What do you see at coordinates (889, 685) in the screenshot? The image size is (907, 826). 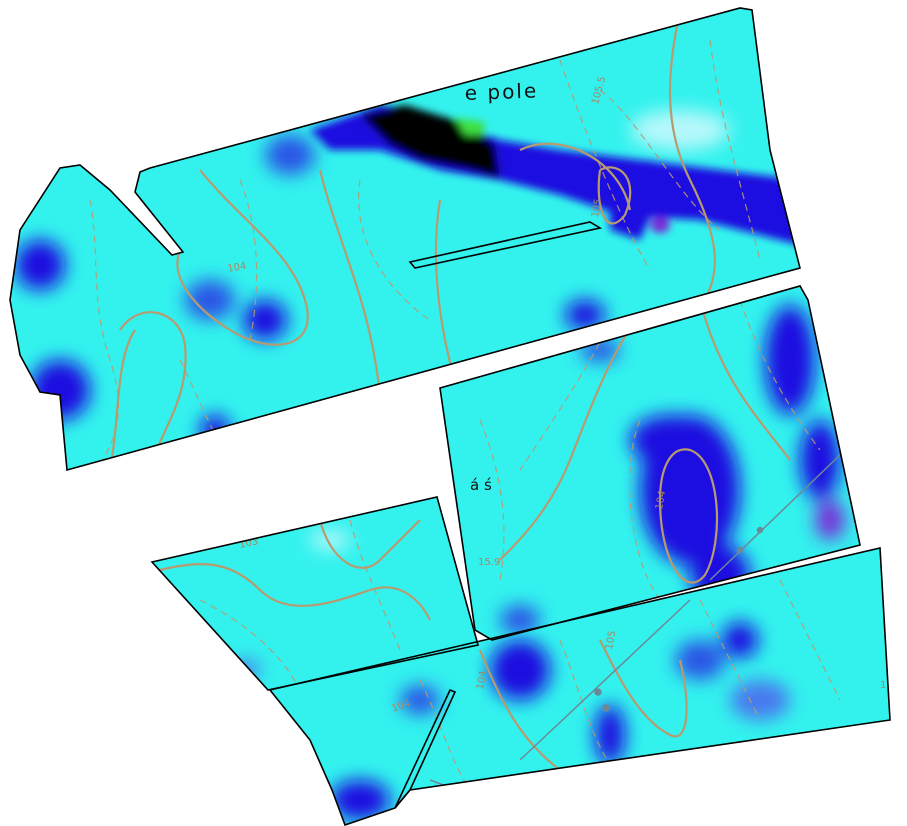 I see `contour-label-104-d: 104` at bounding box center [889, 685].